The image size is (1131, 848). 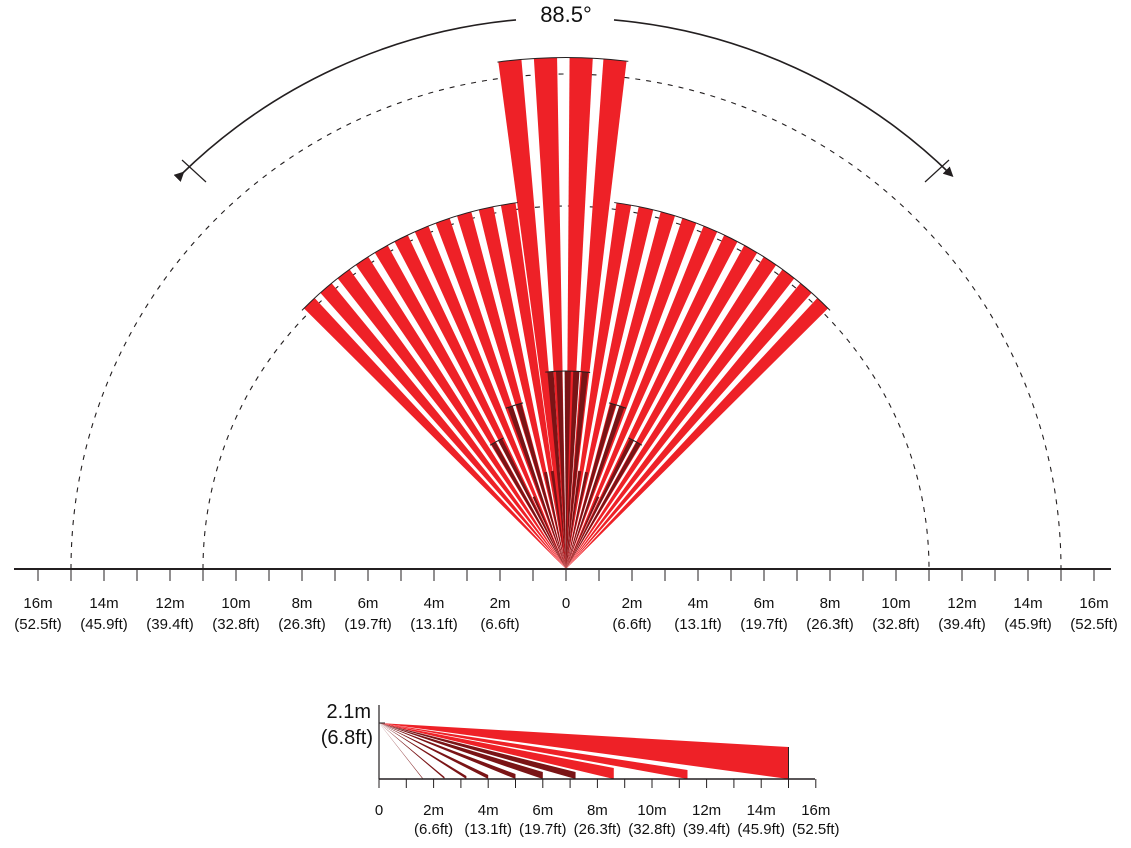 I want to click on detection-angle-indicator: 88.5°, so click(x=563, y=91).